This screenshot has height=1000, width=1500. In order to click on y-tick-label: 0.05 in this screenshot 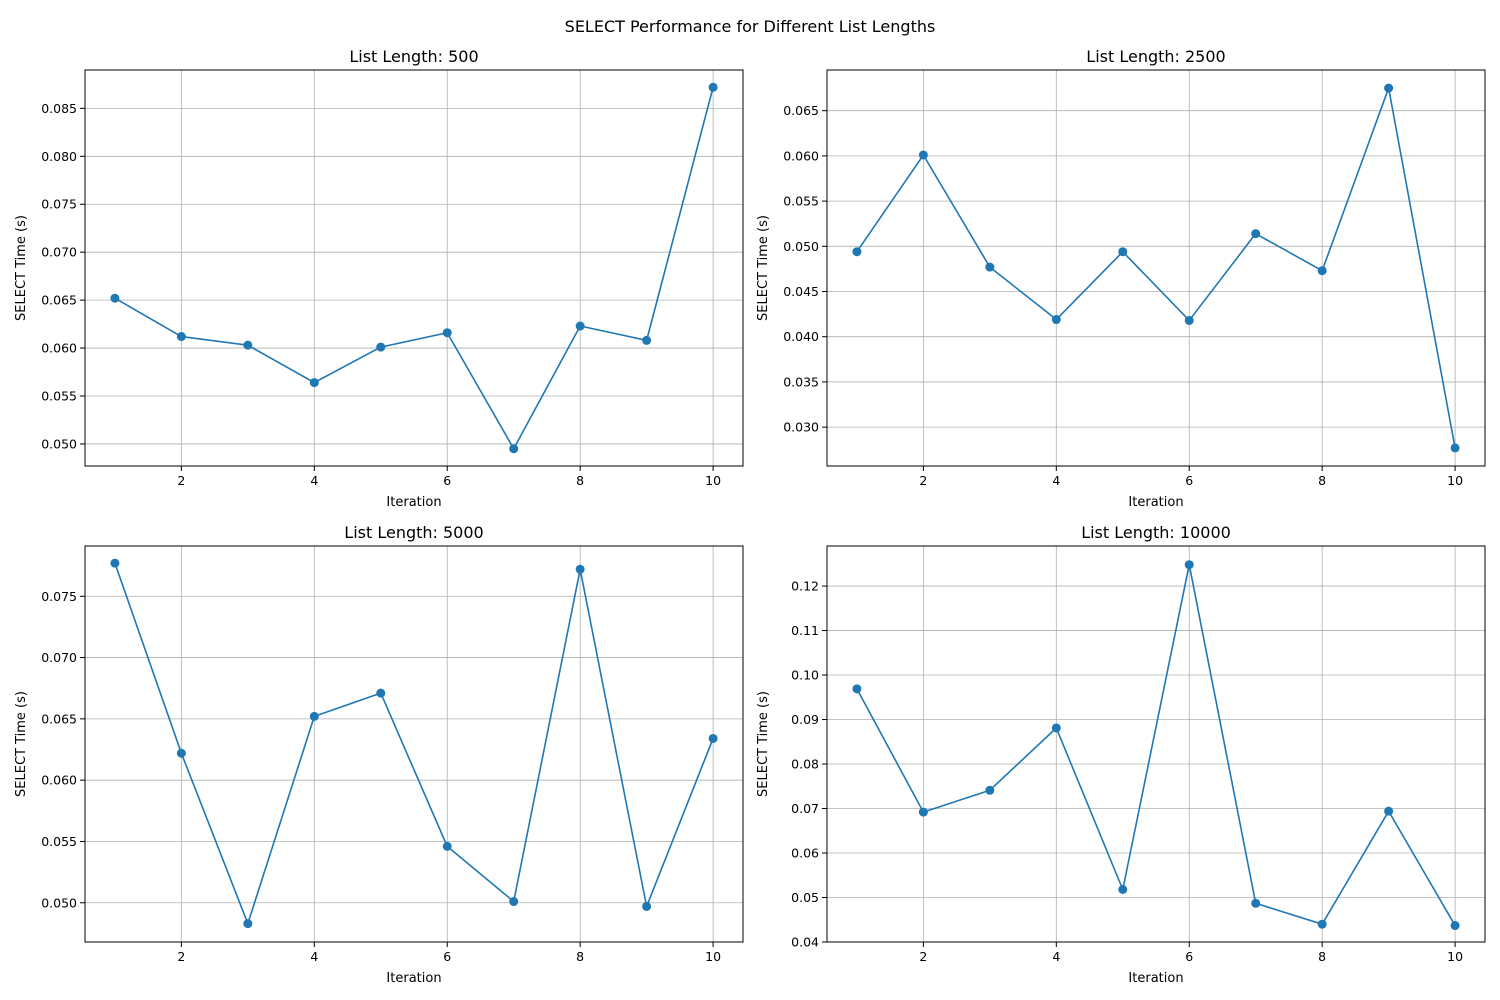, I will do `click(805, 897)`.